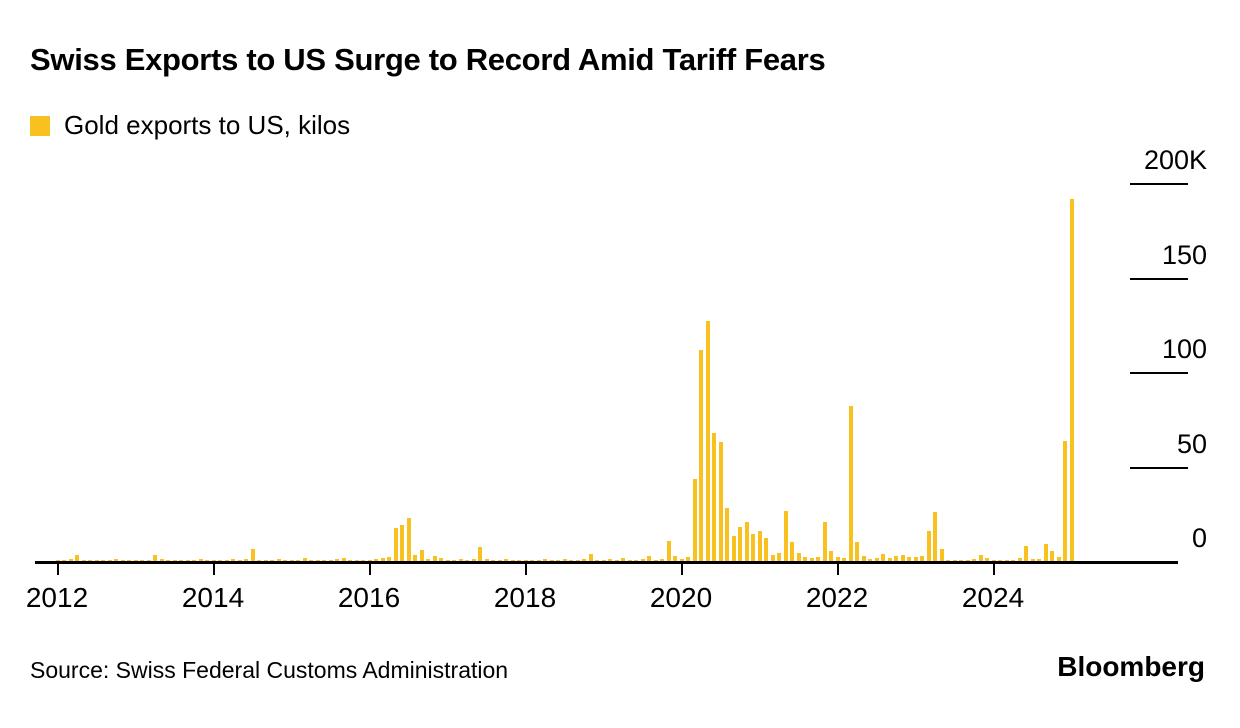 The image size is (1240, 728). I want to click on y-axis-label: 100, so click(1184, 349).